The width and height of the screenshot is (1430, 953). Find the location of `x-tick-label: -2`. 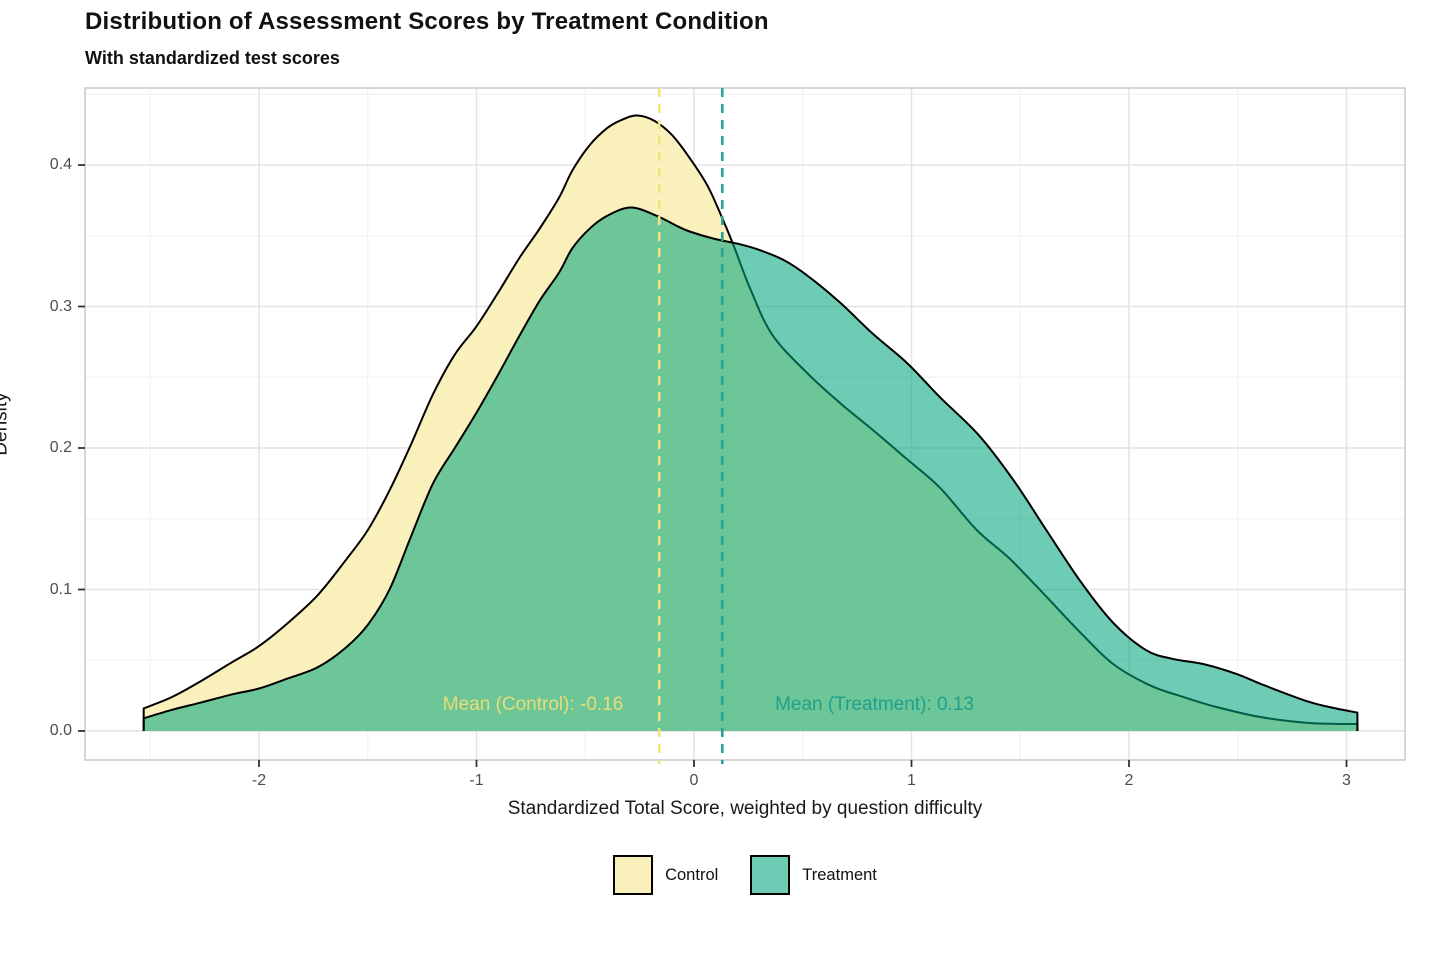

x-tick-label: -2 is located at coordinates (259, 780).